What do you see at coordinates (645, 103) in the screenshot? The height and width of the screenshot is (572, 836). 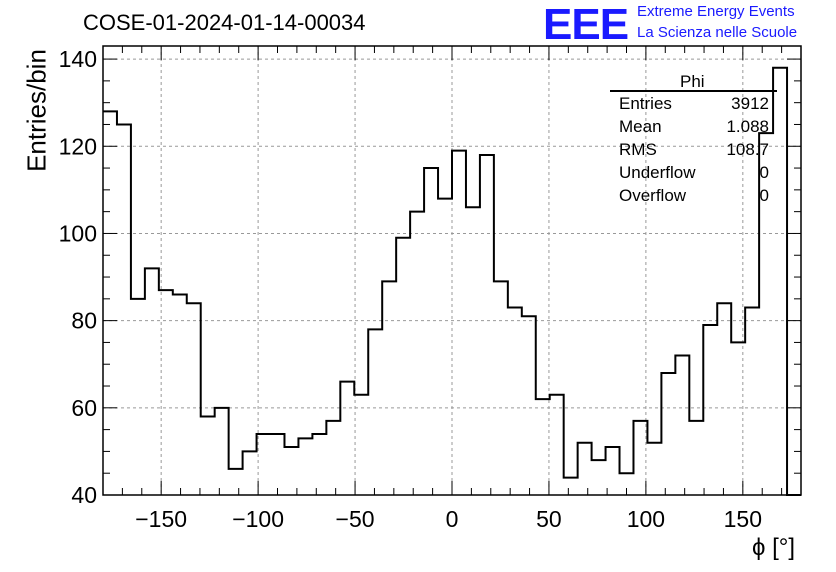 I see `stat-label-entries: Entries` at bounding box center [645, 103].